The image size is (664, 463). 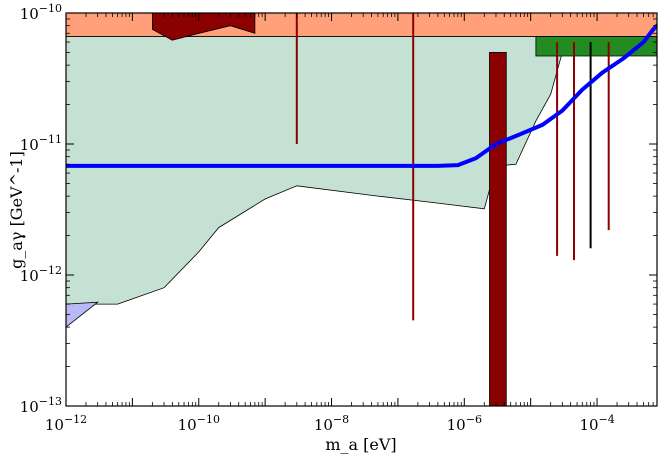 What do you see at coordinates (331, 423) in the screenshot?
I see `x-tick-label: 10⁻⁸` at bounding box center [331, 423].